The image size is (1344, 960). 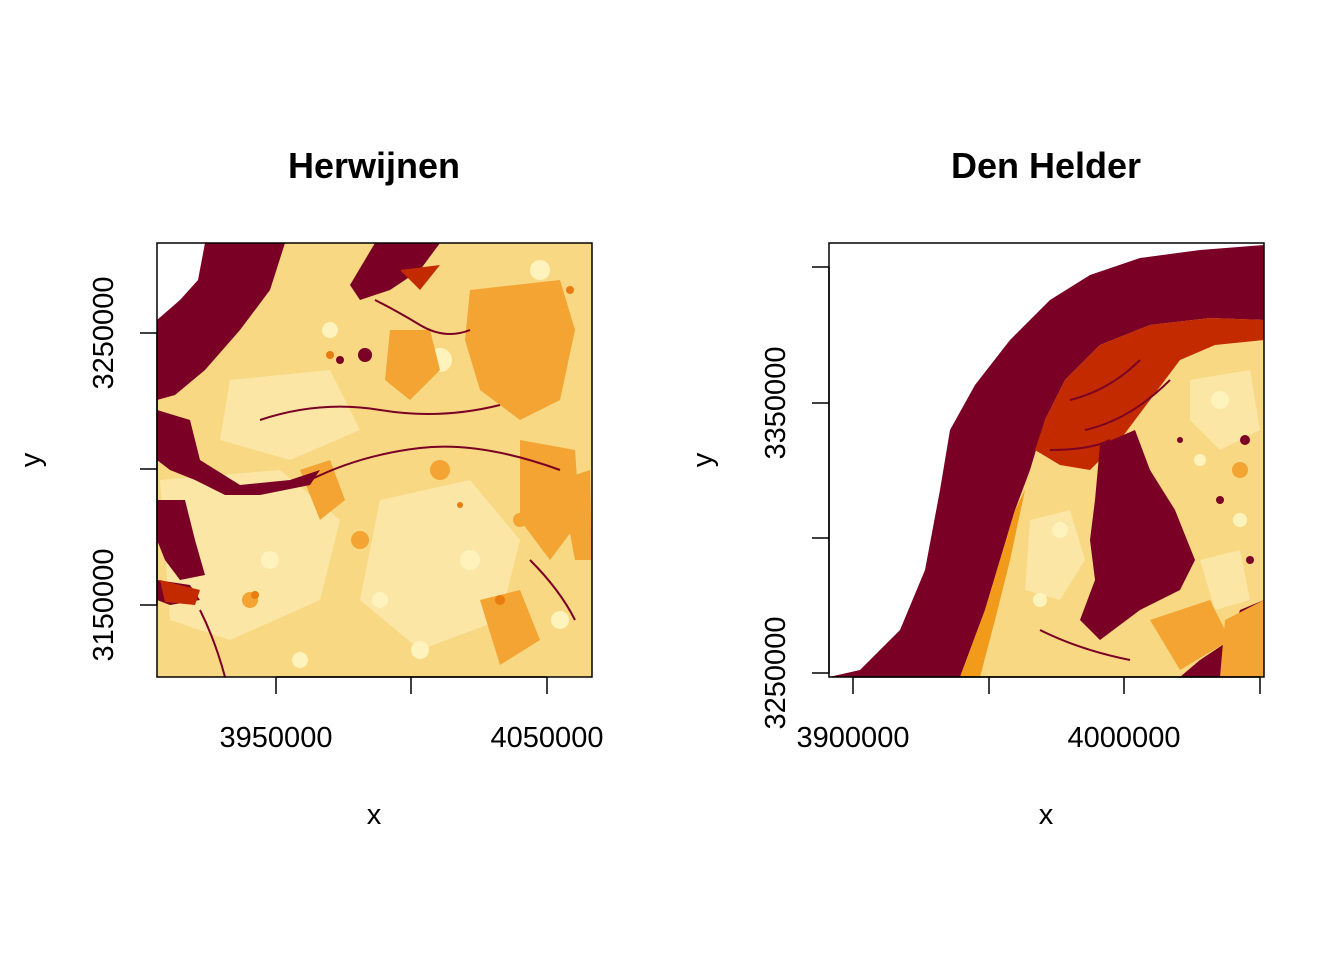 I want to click on coastal-dunes, so click(x=992, y=583).